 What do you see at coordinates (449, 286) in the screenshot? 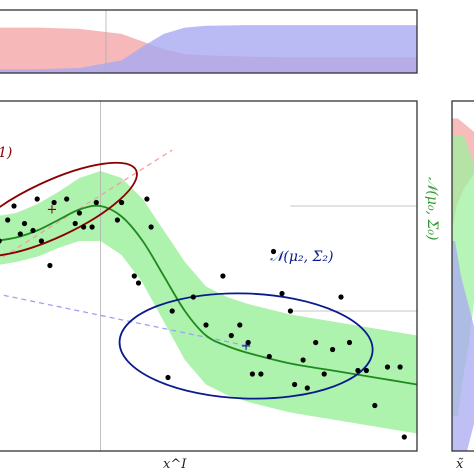
I see `right-panel: 𝒩(μ₀, Σ₀) x̃` at bounding box center [449, 286].